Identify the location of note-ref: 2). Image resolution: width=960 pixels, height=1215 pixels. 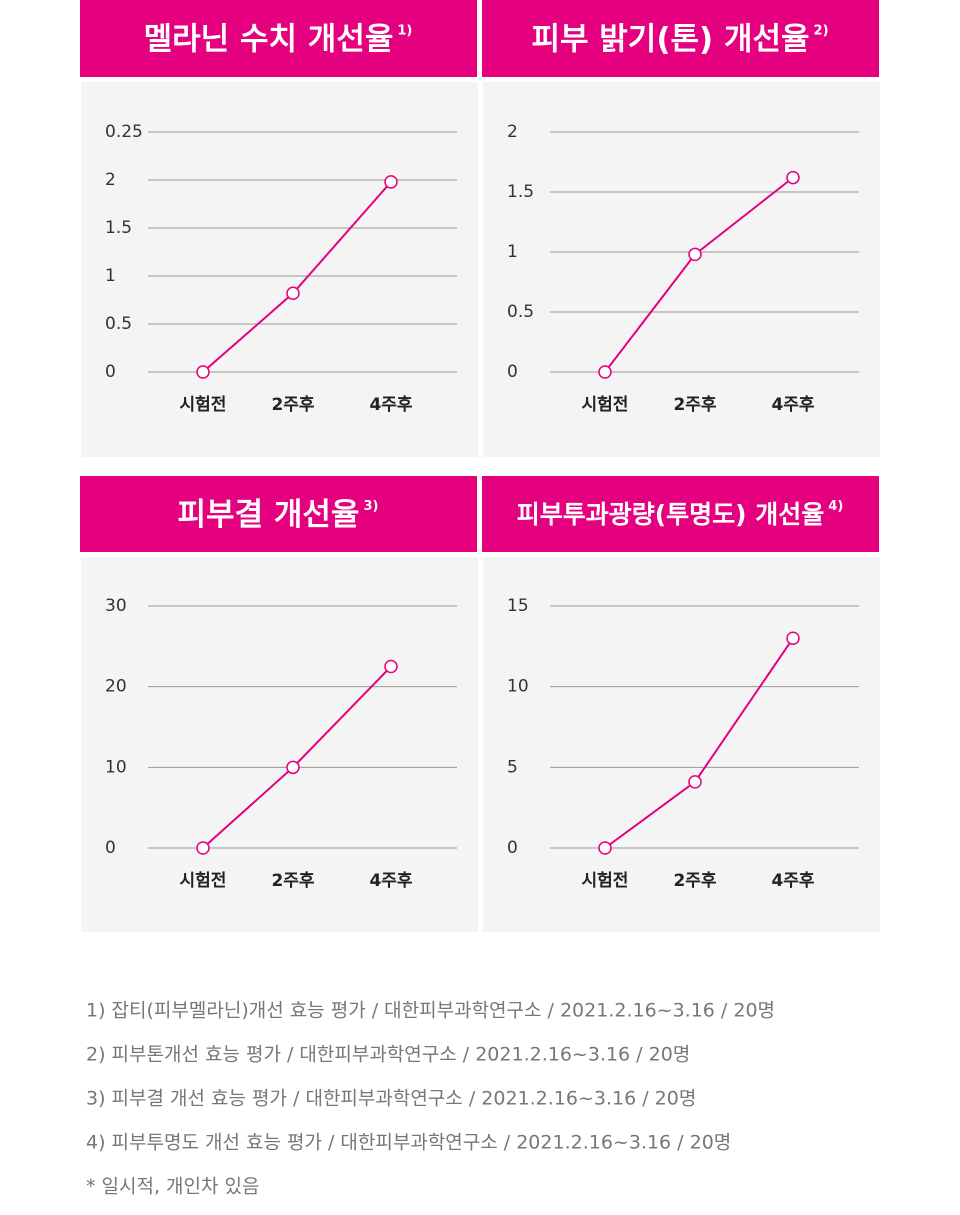
(821, 30).